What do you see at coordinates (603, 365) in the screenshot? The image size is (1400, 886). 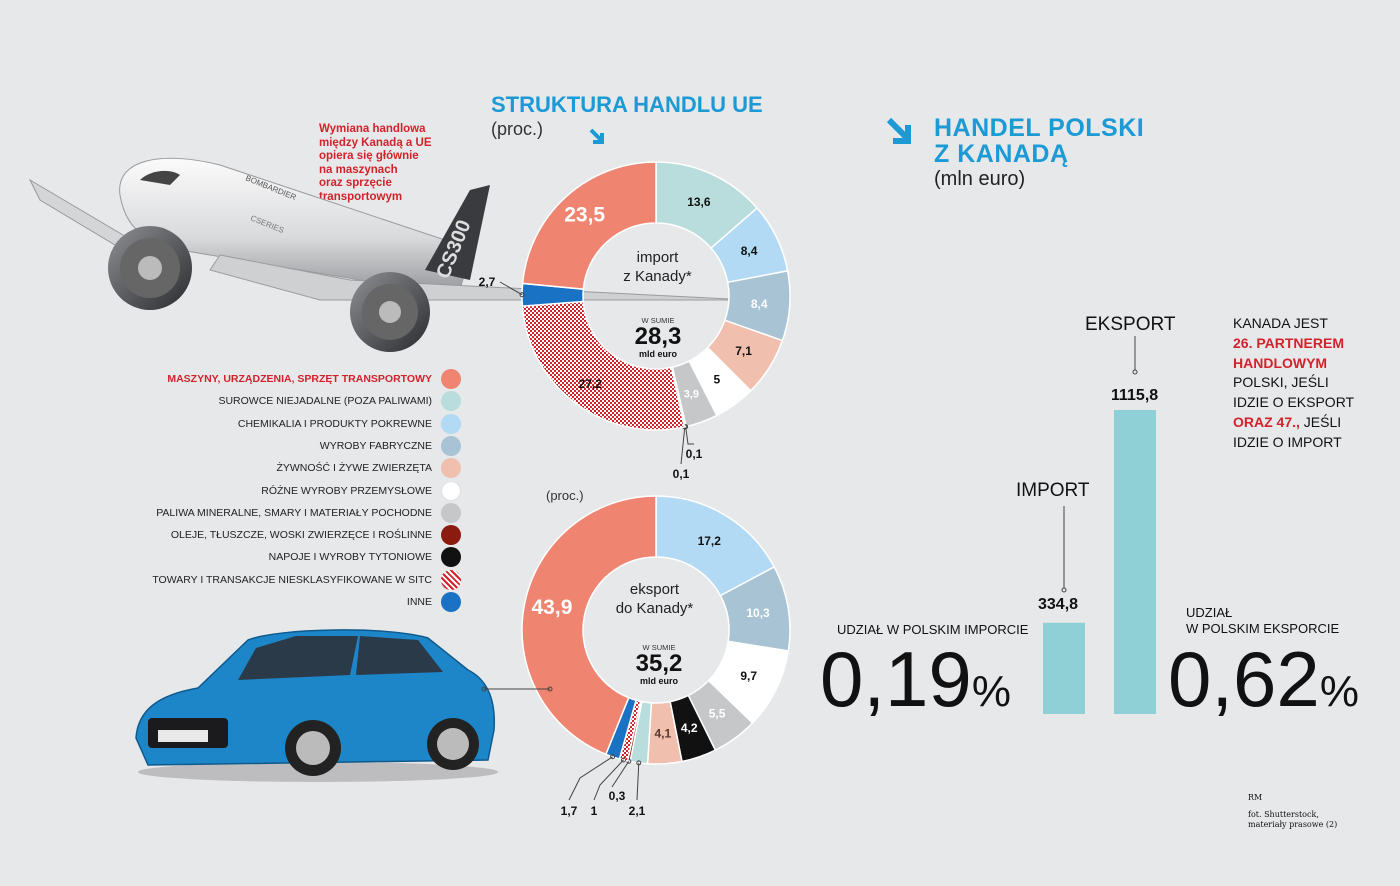 I see `pie-slice-unclass` at bounding box center [603, 365].